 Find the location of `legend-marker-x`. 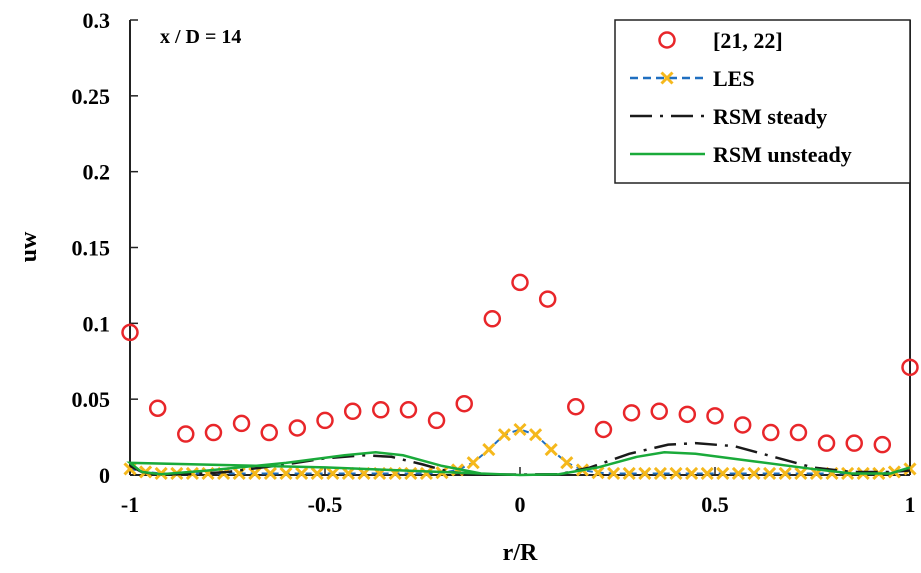

legend-marker-x is located at coordinates (667, 78).